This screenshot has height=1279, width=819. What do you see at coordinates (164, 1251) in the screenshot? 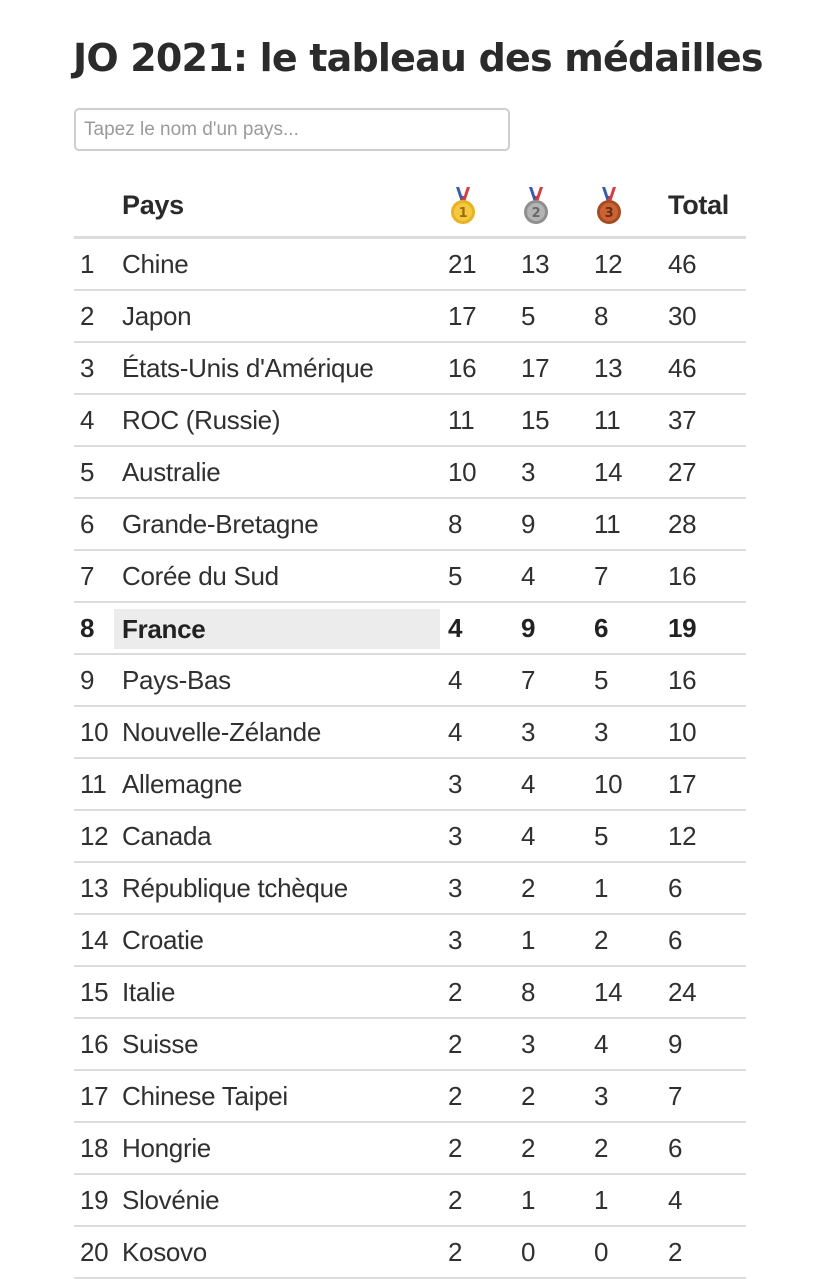
I see `country-cell: Kosovo` at bounding box center [164, 1251].